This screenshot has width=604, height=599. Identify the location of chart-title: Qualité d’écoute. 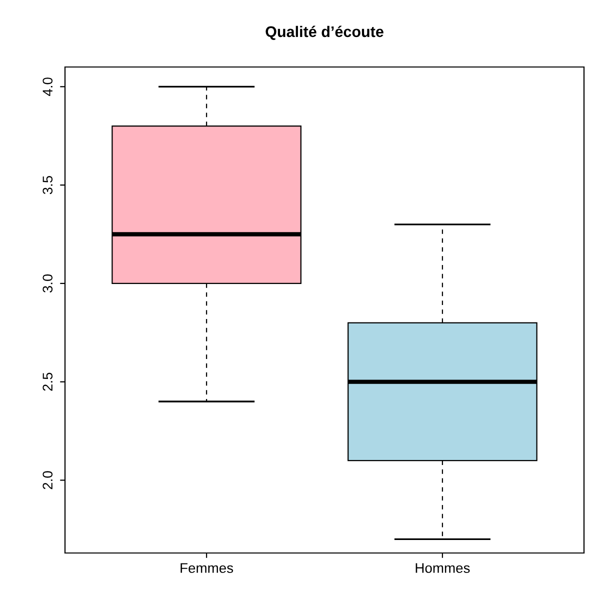
(325, 33).